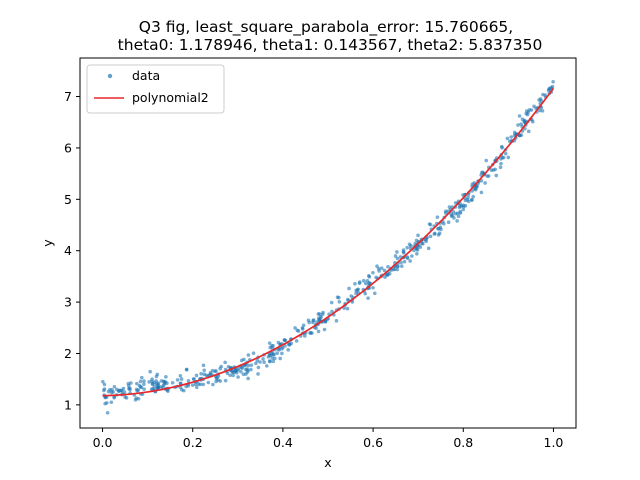  What do you see at coordinates (170, 97) in the screenshot?
I see `legend-polynomial-label: polynomial2` at bounding box center [170, 97].